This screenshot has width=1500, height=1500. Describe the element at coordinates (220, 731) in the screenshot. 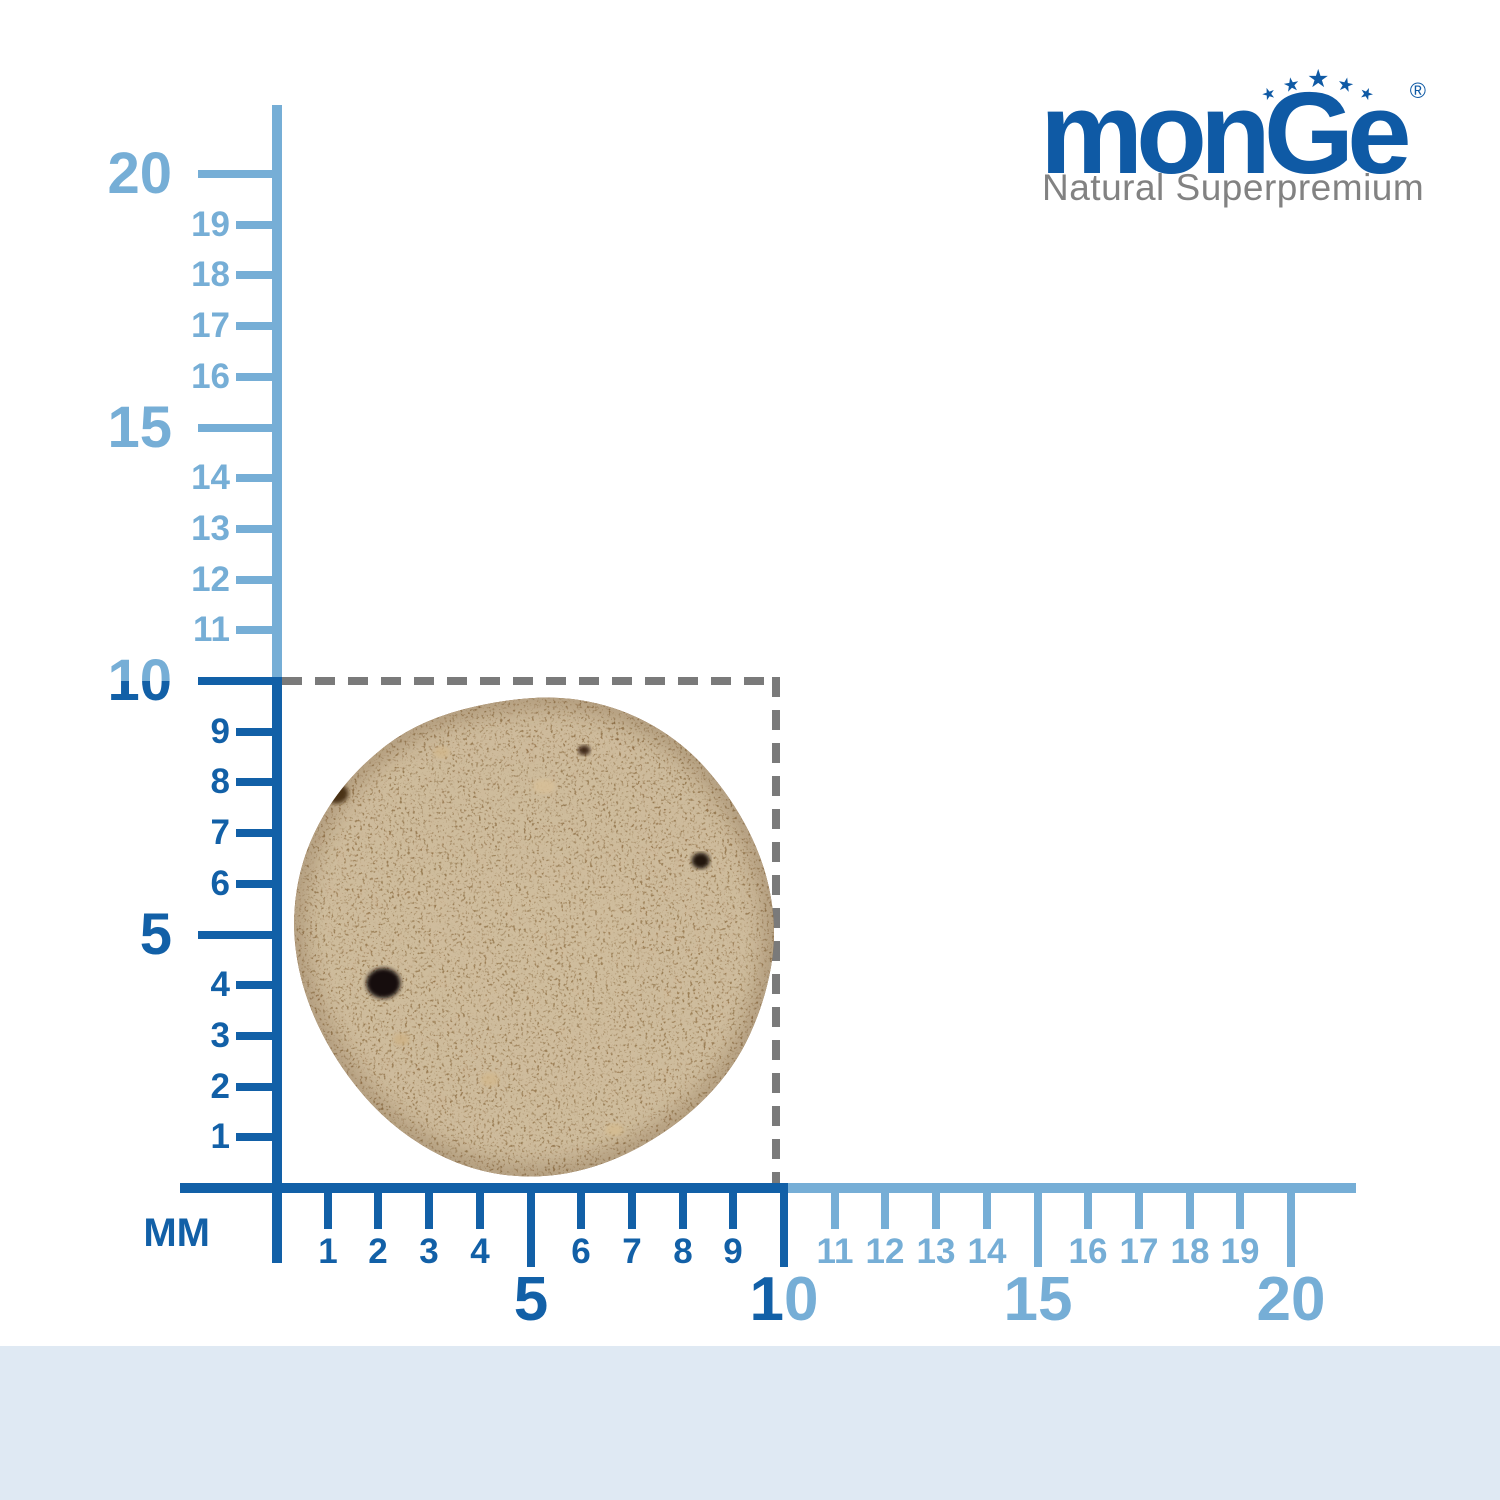

I see `y-axis-label-9: 9` at that location.